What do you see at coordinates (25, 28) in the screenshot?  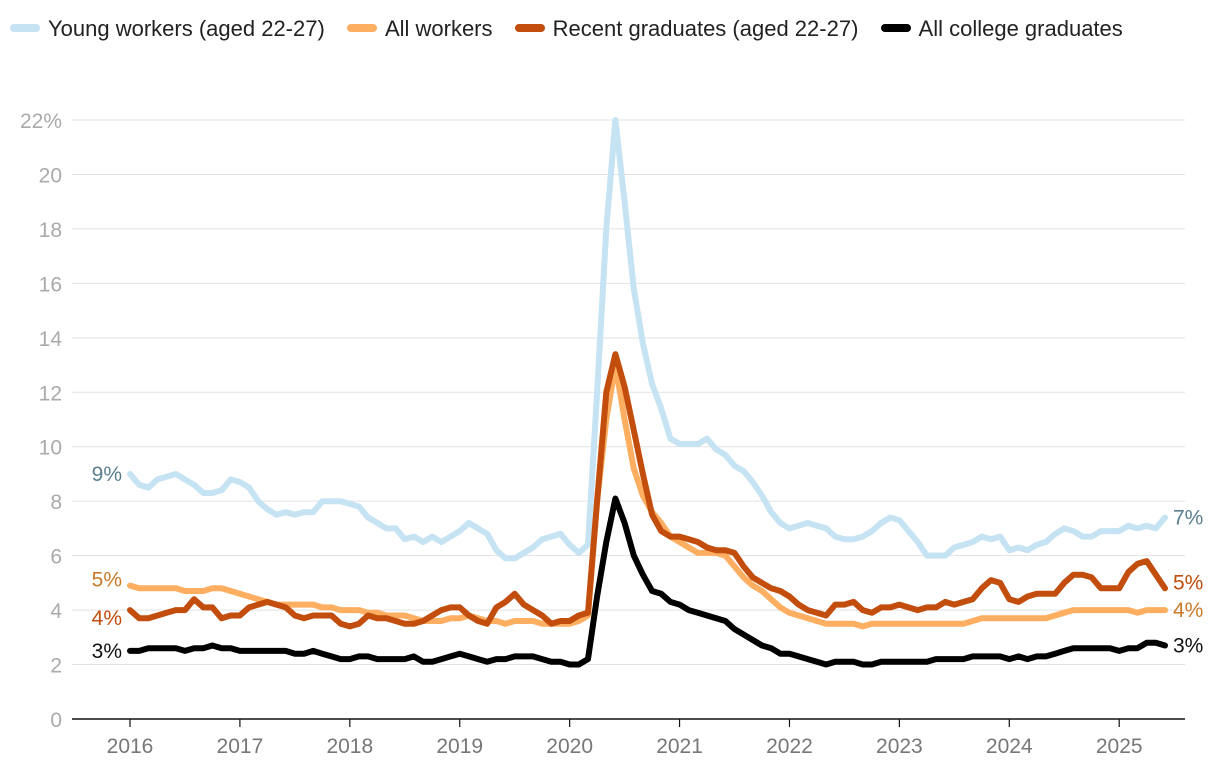 I see `legend-swatch-young-workers` at bounding box center [25, 28].